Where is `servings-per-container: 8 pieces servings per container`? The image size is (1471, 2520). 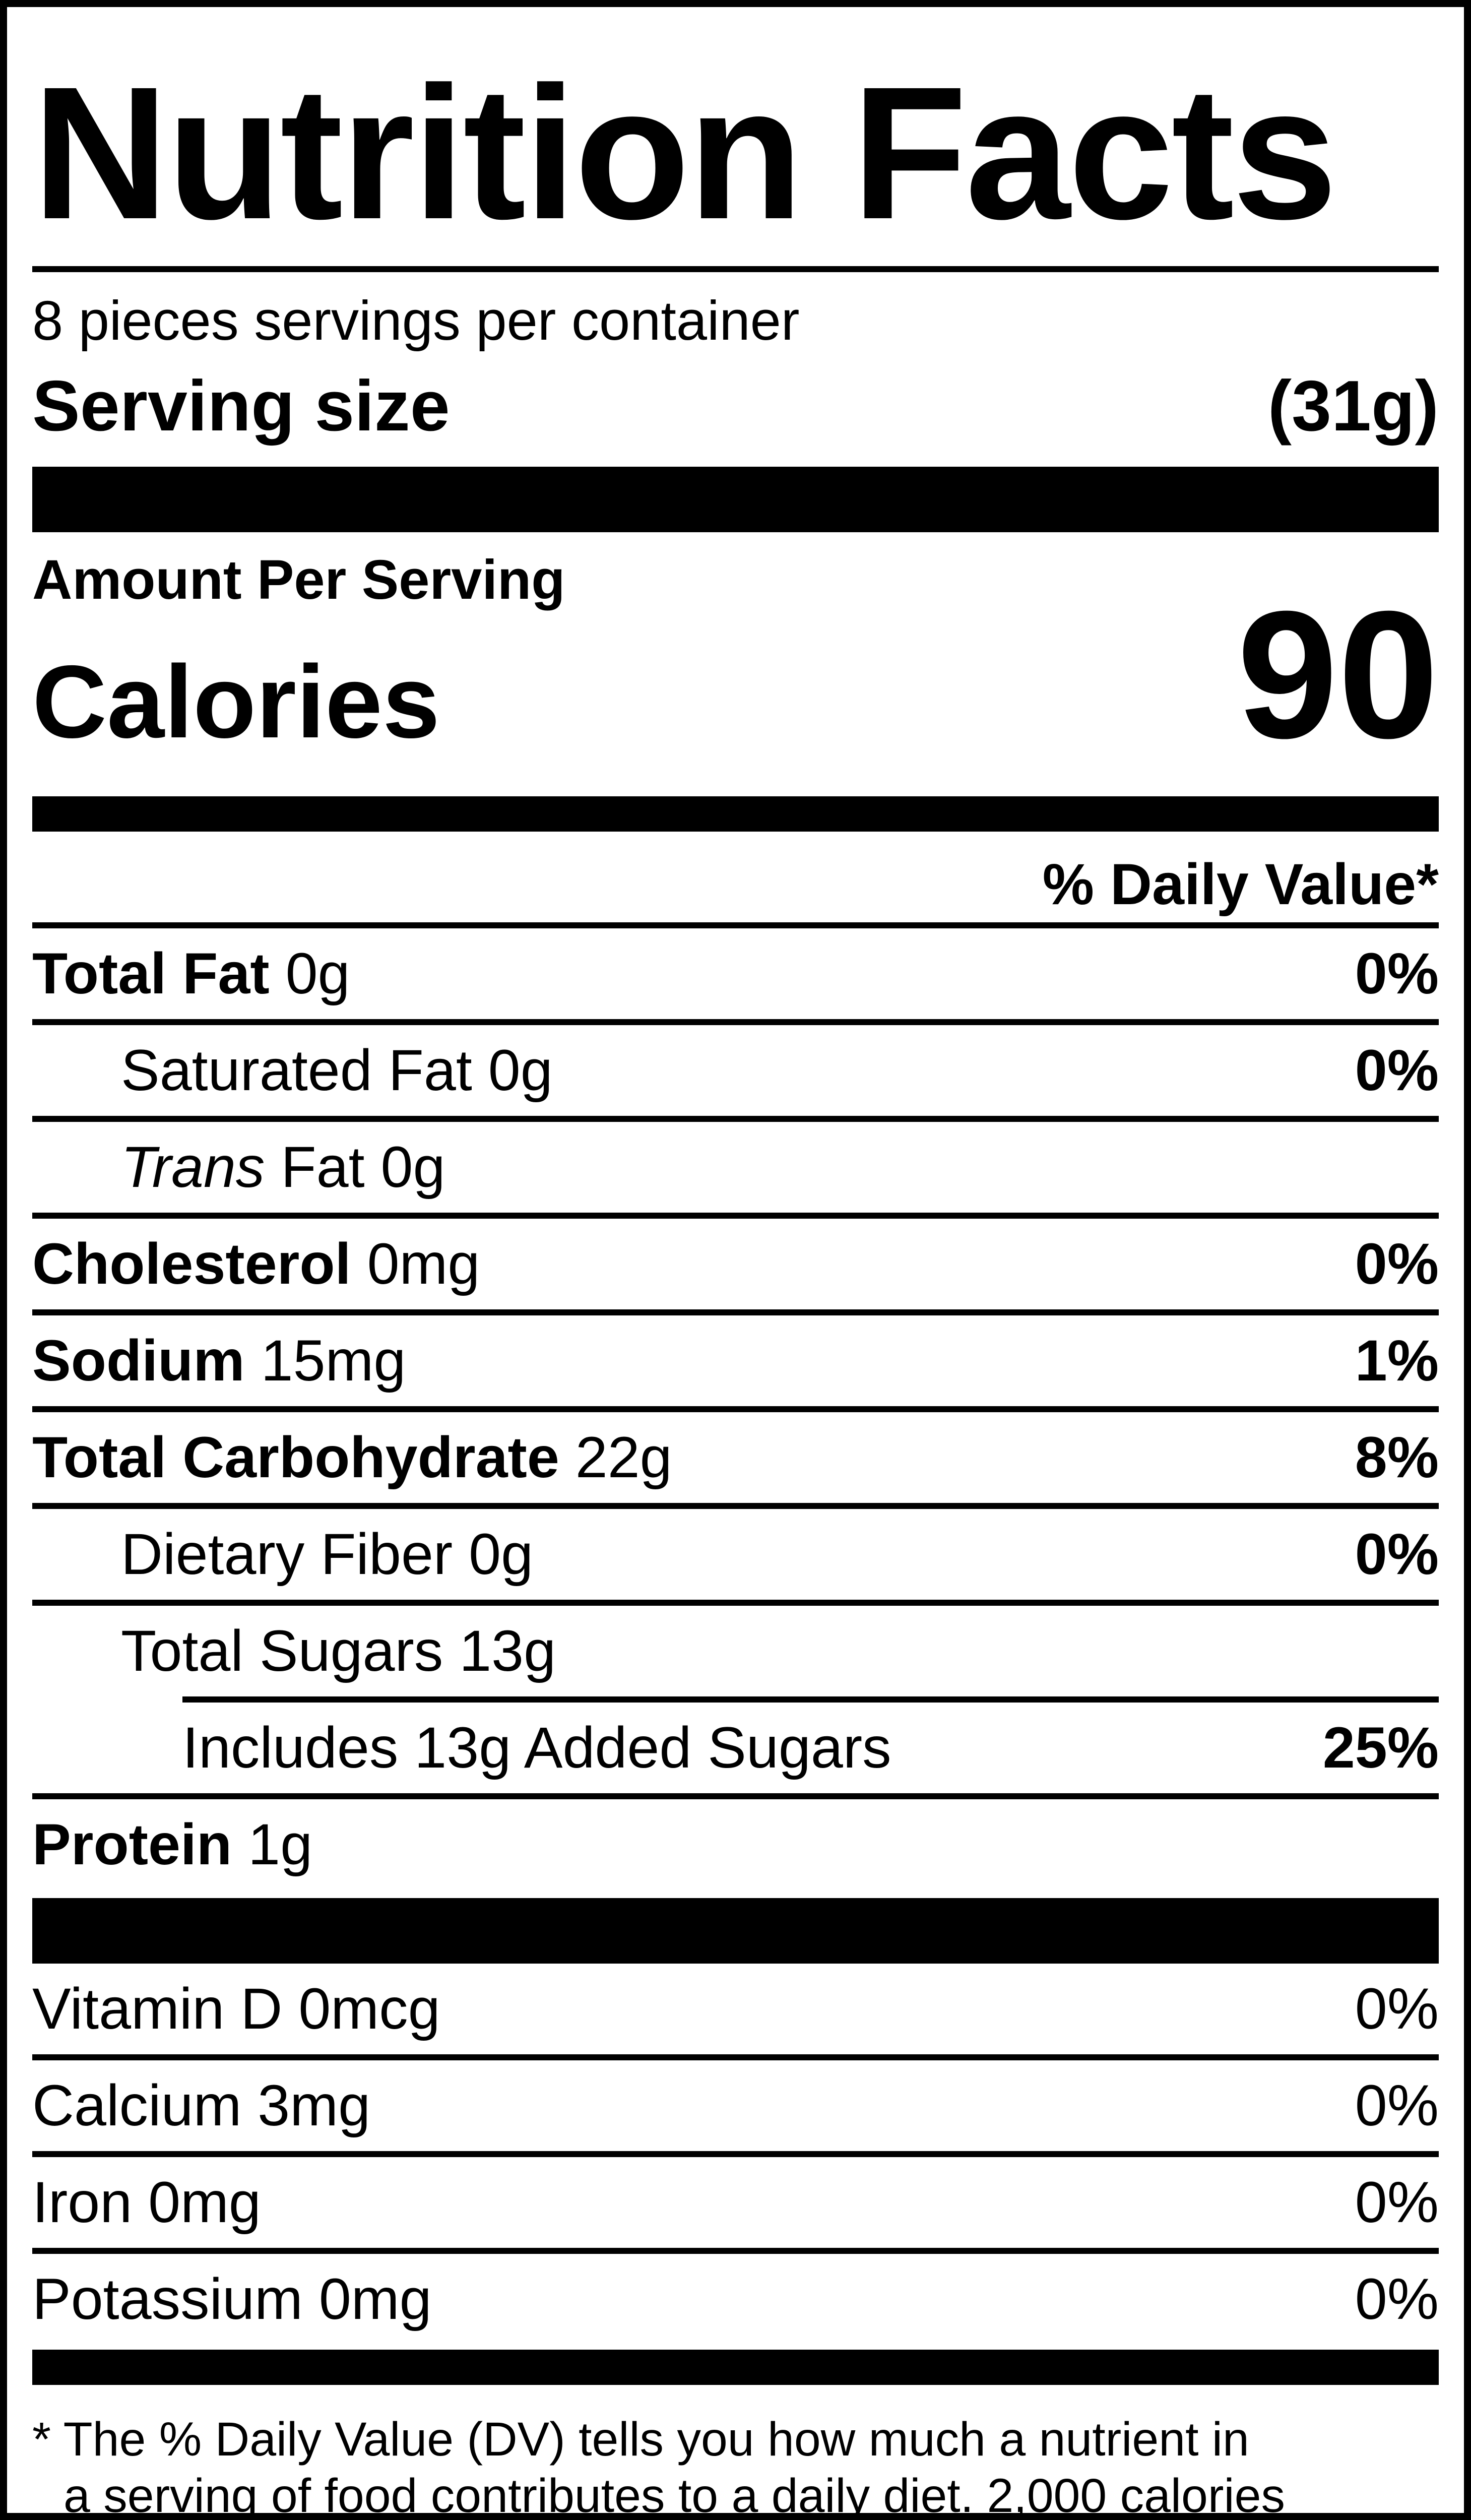
servings-per-container: 8 pieces servings per container is located at coordinates (416, 321).